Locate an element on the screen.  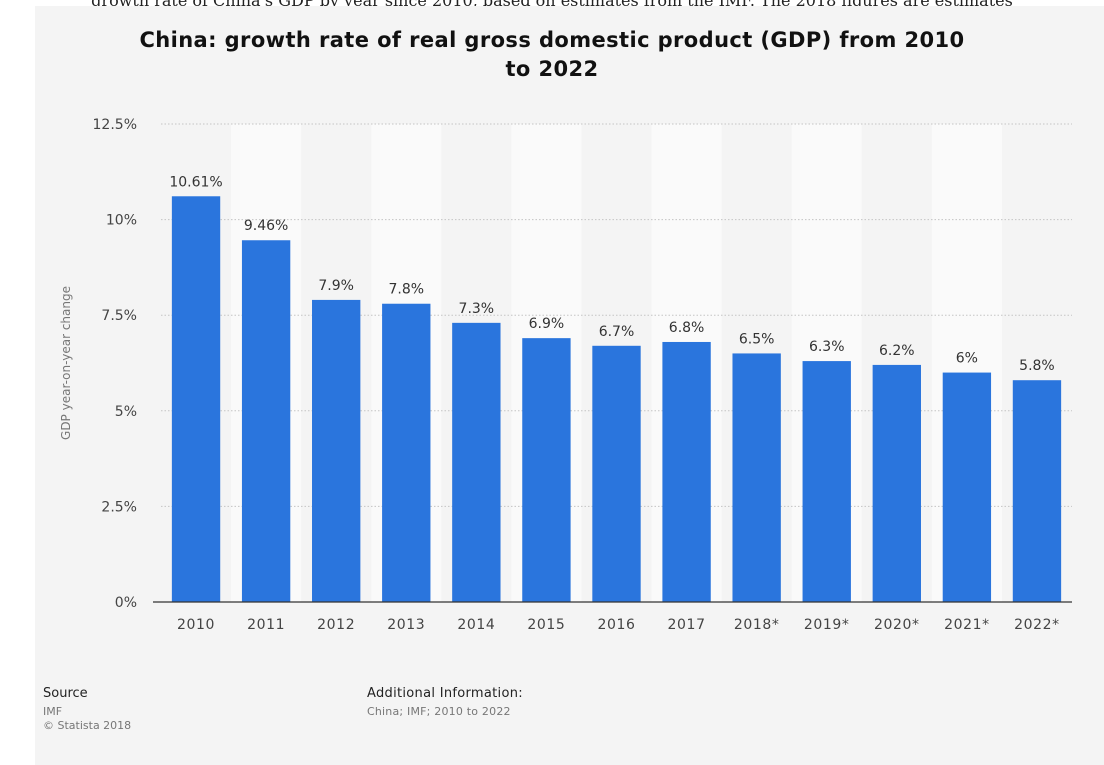
x-tick-label: 2013 is located at coordinates (406, 625).